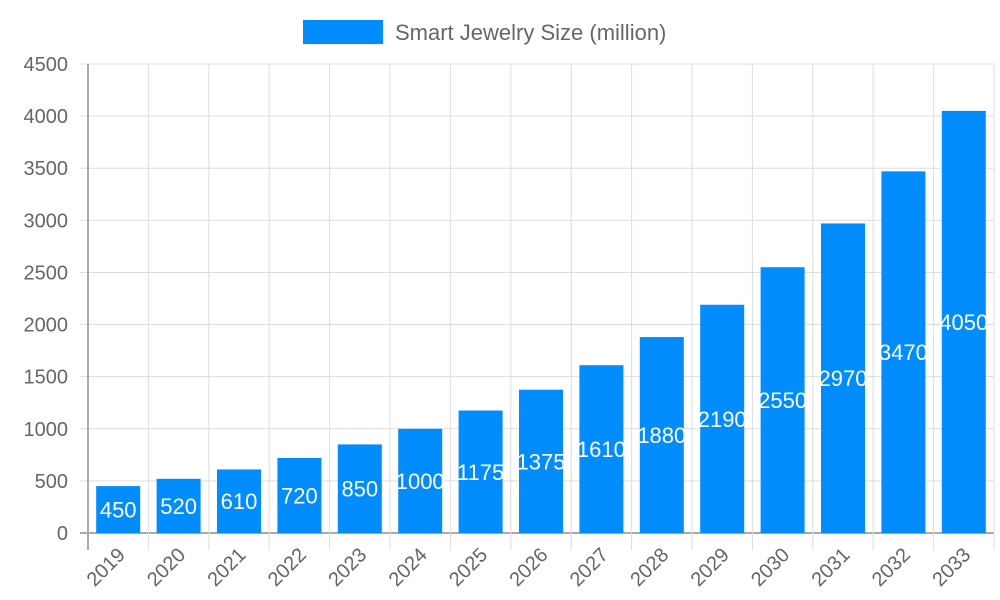 The image size is (1000, 600). I want to click on data-label: 1610, so click(601, 449).